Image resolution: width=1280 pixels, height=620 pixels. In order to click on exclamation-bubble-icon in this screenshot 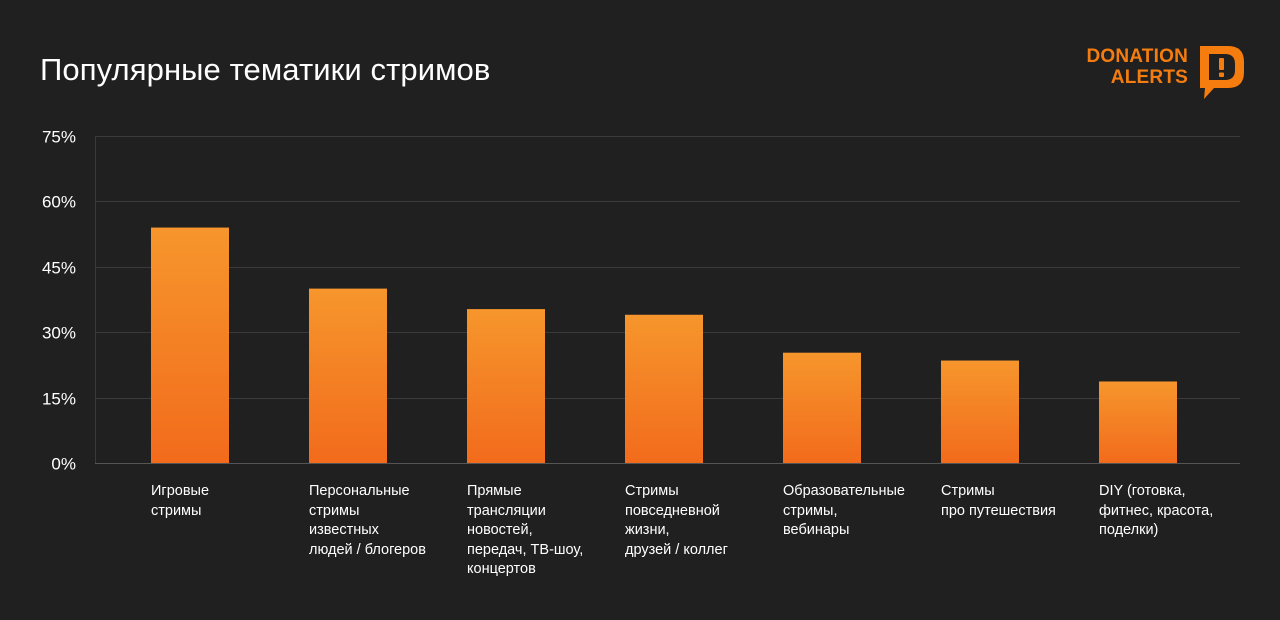, I will do `click(1222, 72)`.